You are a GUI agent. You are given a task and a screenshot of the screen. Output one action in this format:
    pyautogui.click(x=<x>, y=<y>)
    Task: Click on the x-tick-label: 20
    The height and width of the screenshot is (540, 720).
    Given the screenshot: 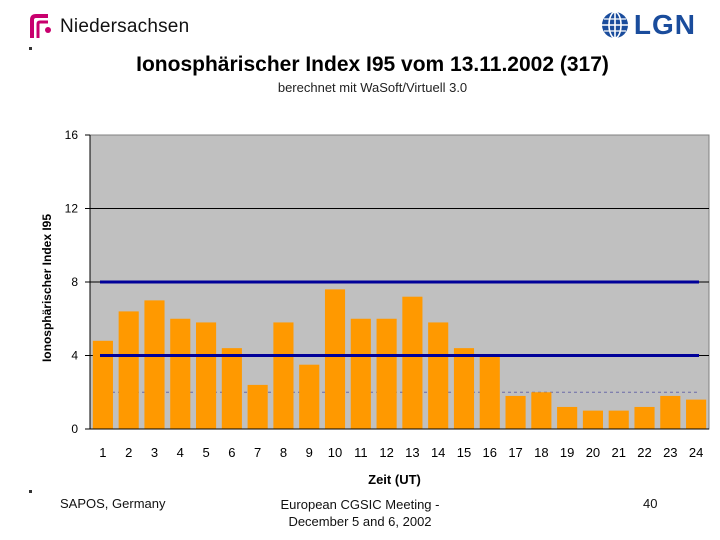 What is the action you would take?
    pyautogui.click(x=593, y=452)
    